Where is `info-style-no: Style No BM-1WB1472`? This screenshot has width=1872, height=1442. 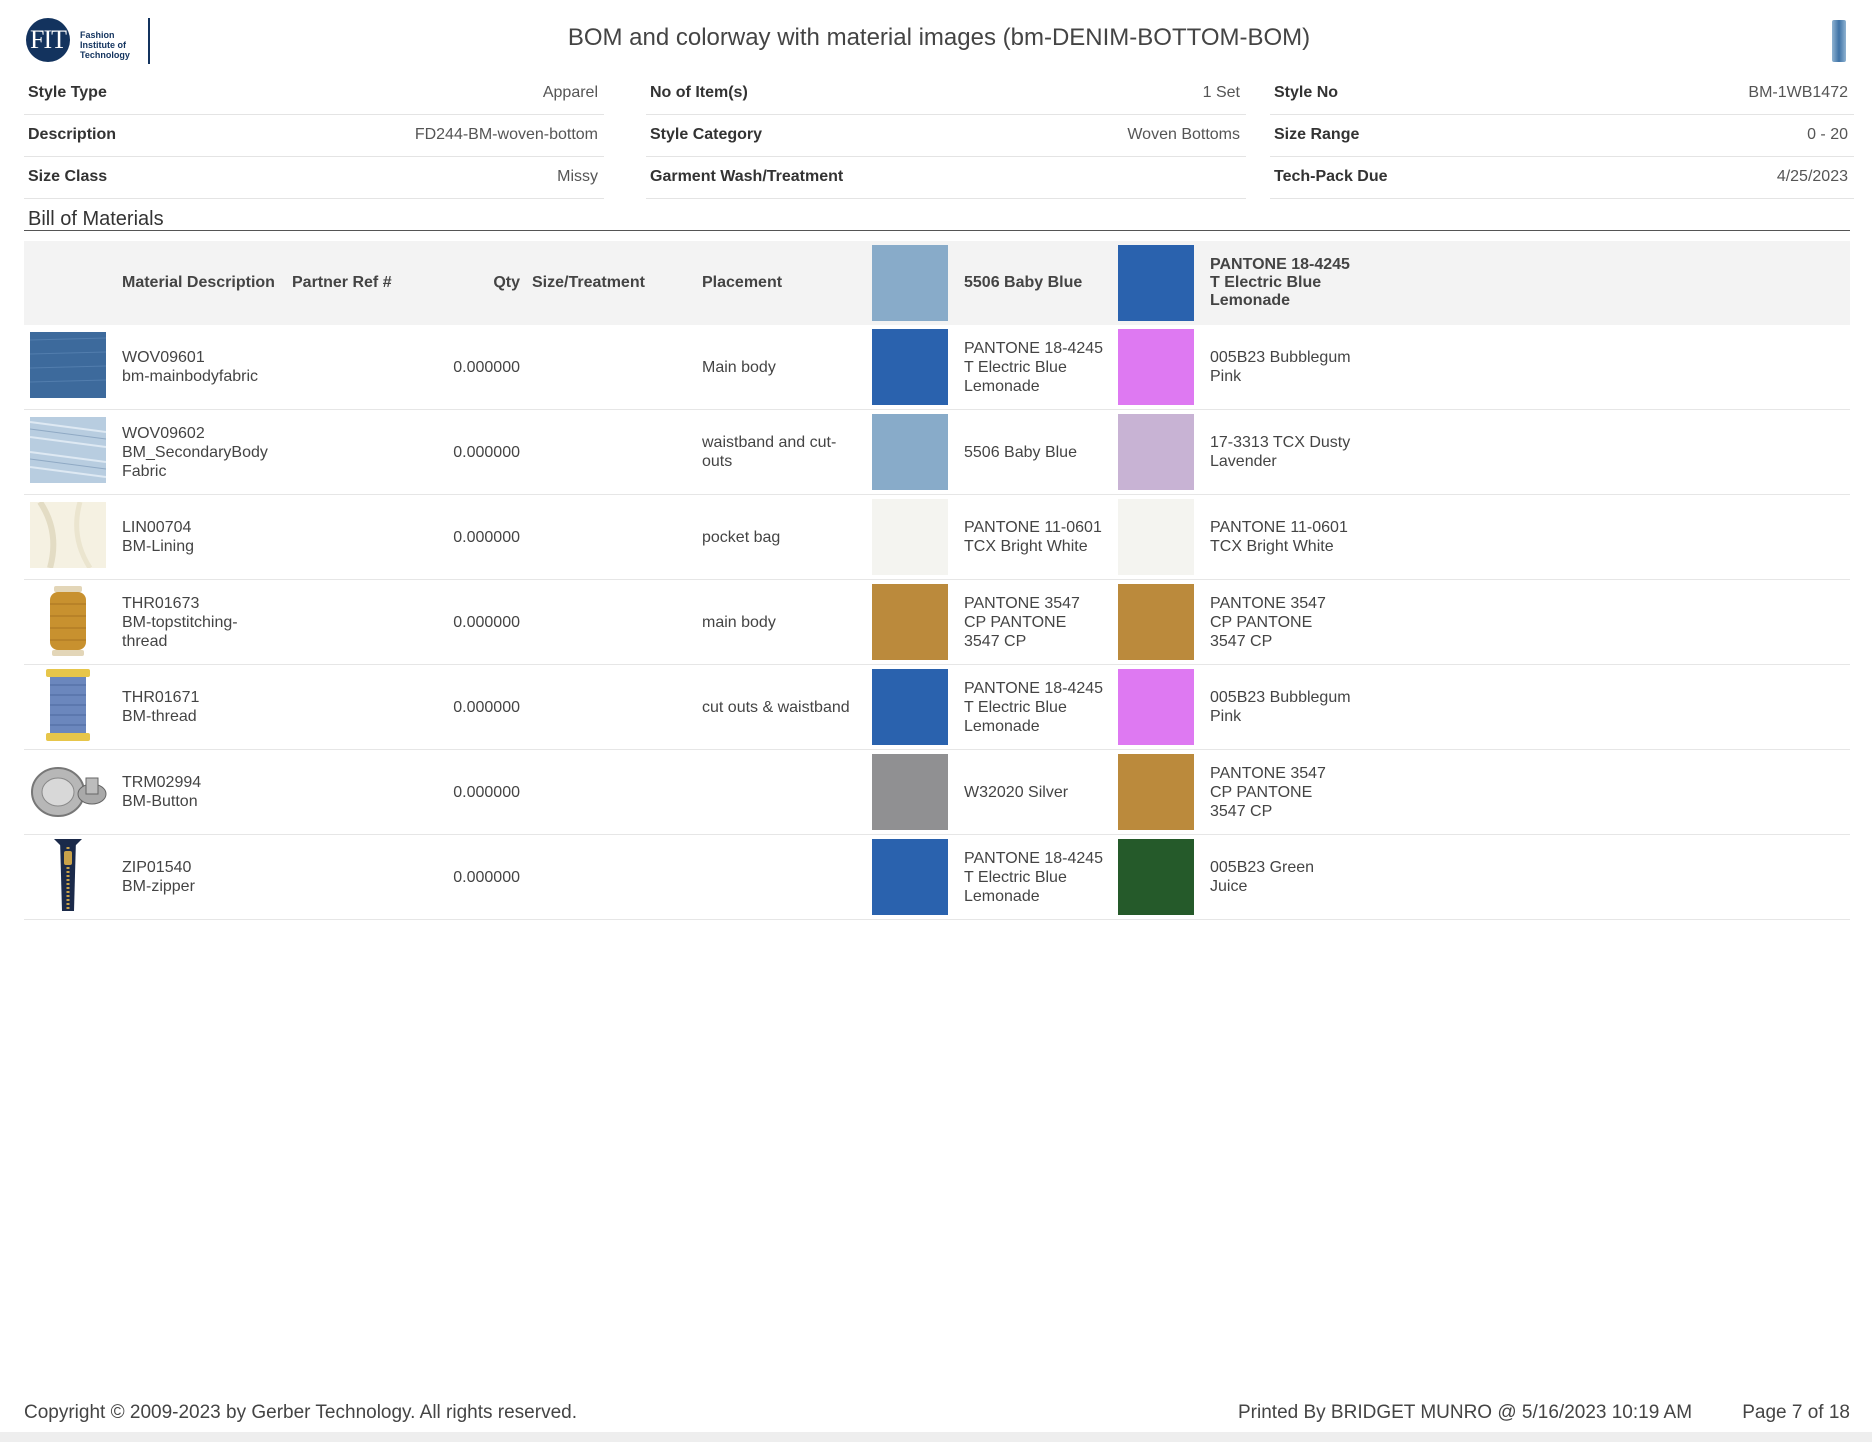 info-style-no: Style No BM-1WB1472 is located at coordinates (1562, 93).